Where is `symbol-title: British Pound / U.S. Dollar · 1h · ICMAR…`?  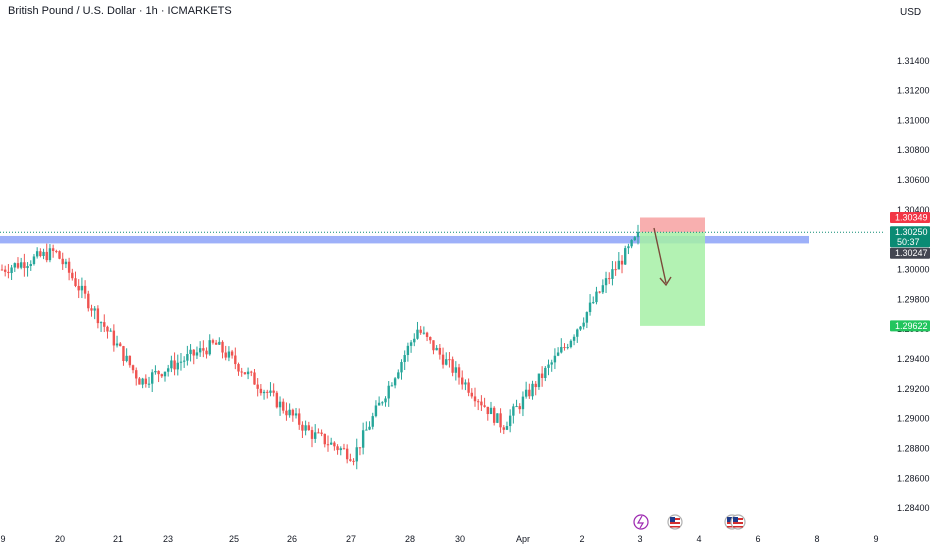 symbol-title: British Pound / U.S. Dollar · 1h · ICMAR… is located at coordinates (120, 11).